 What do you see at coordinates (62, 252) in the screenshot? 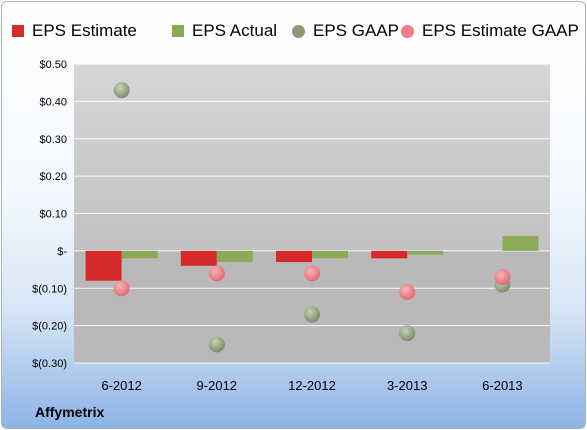
I see `y-tick-label: $-` at bounding box center [62, 252].